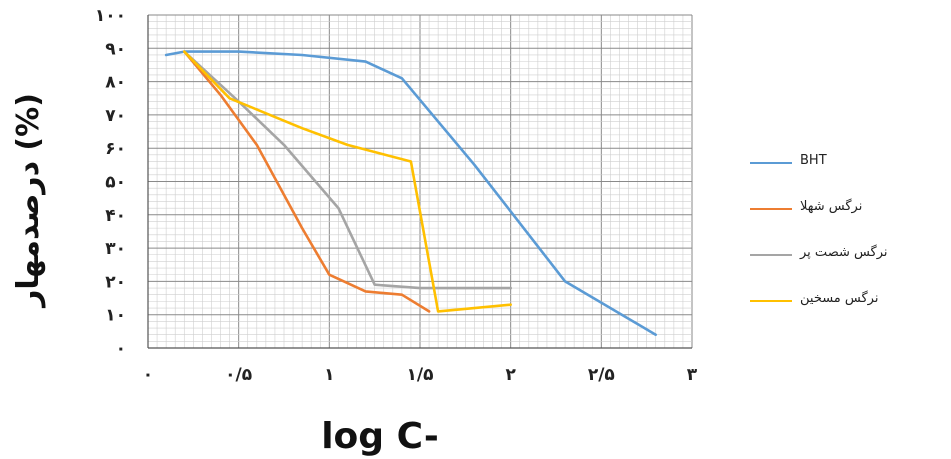 This screenshot has width=951, height=459. Describe the element at coordinates (115, 183) in the screenshot. I see `y-tick-label: ۵۰` at that location.